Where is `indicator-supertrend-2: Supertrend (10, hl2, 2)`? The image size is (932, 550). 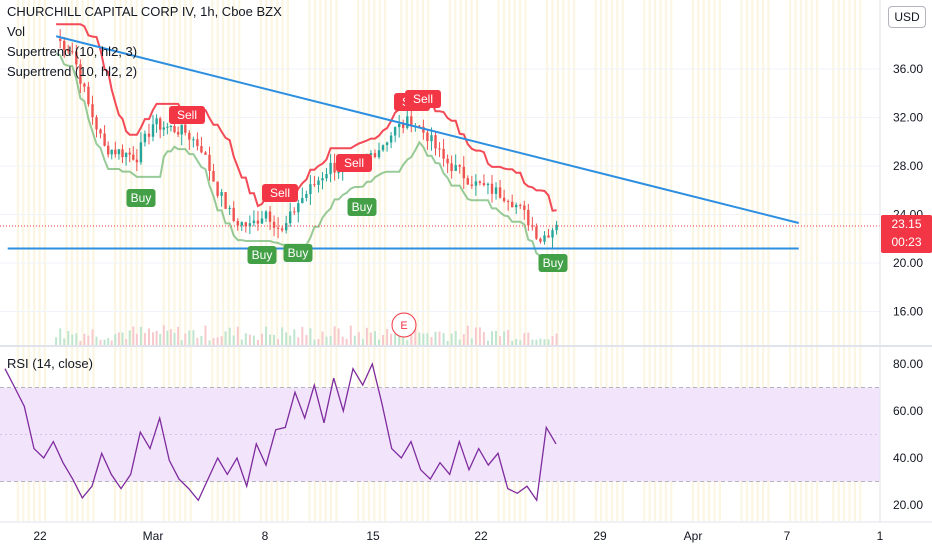 indicator-supertrend-2: Supertrend (10, hl2, 2) is located at coordinates (72, 71).